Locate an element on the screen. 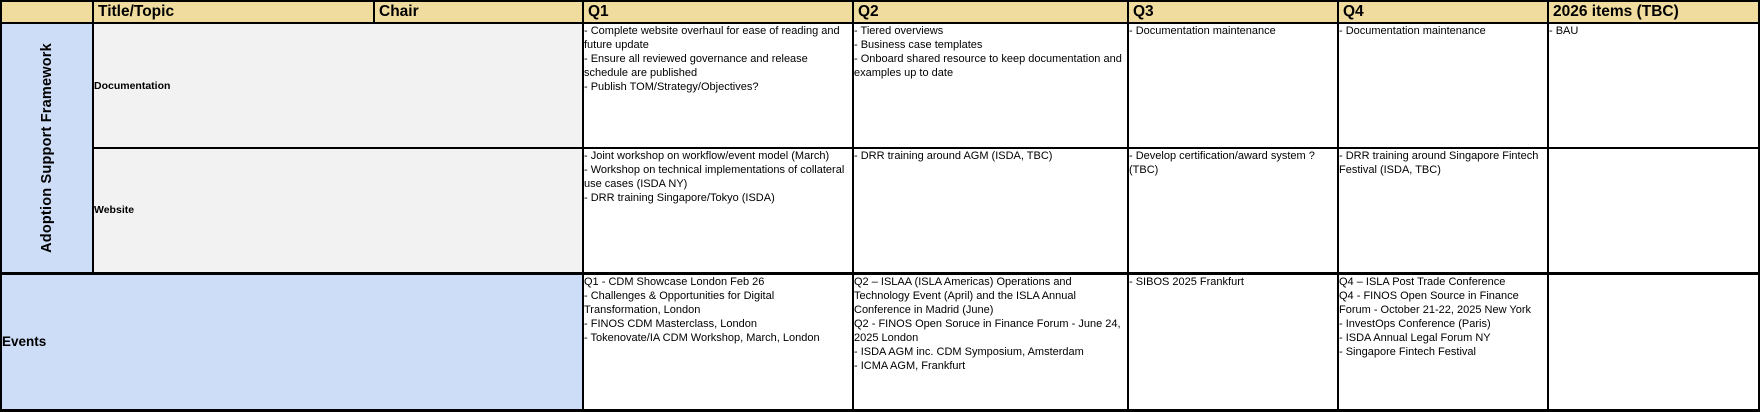 The image size is (1760, 412). group-label: Adoption Support Framework is located at coordinates (47, 147).